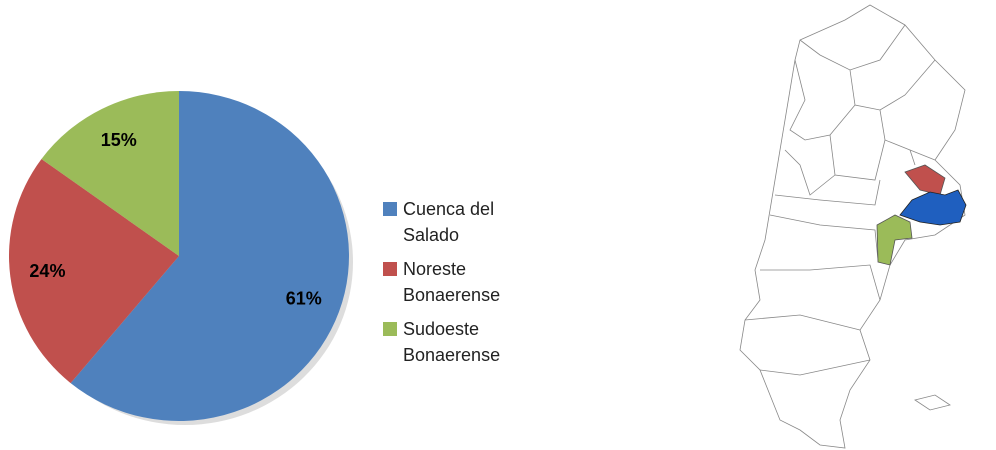 The height and width of the screenshot is (450, 996). Describe the element at coordinates (119, 140) in the screenshot. I see `data-label: 15%` at that location.